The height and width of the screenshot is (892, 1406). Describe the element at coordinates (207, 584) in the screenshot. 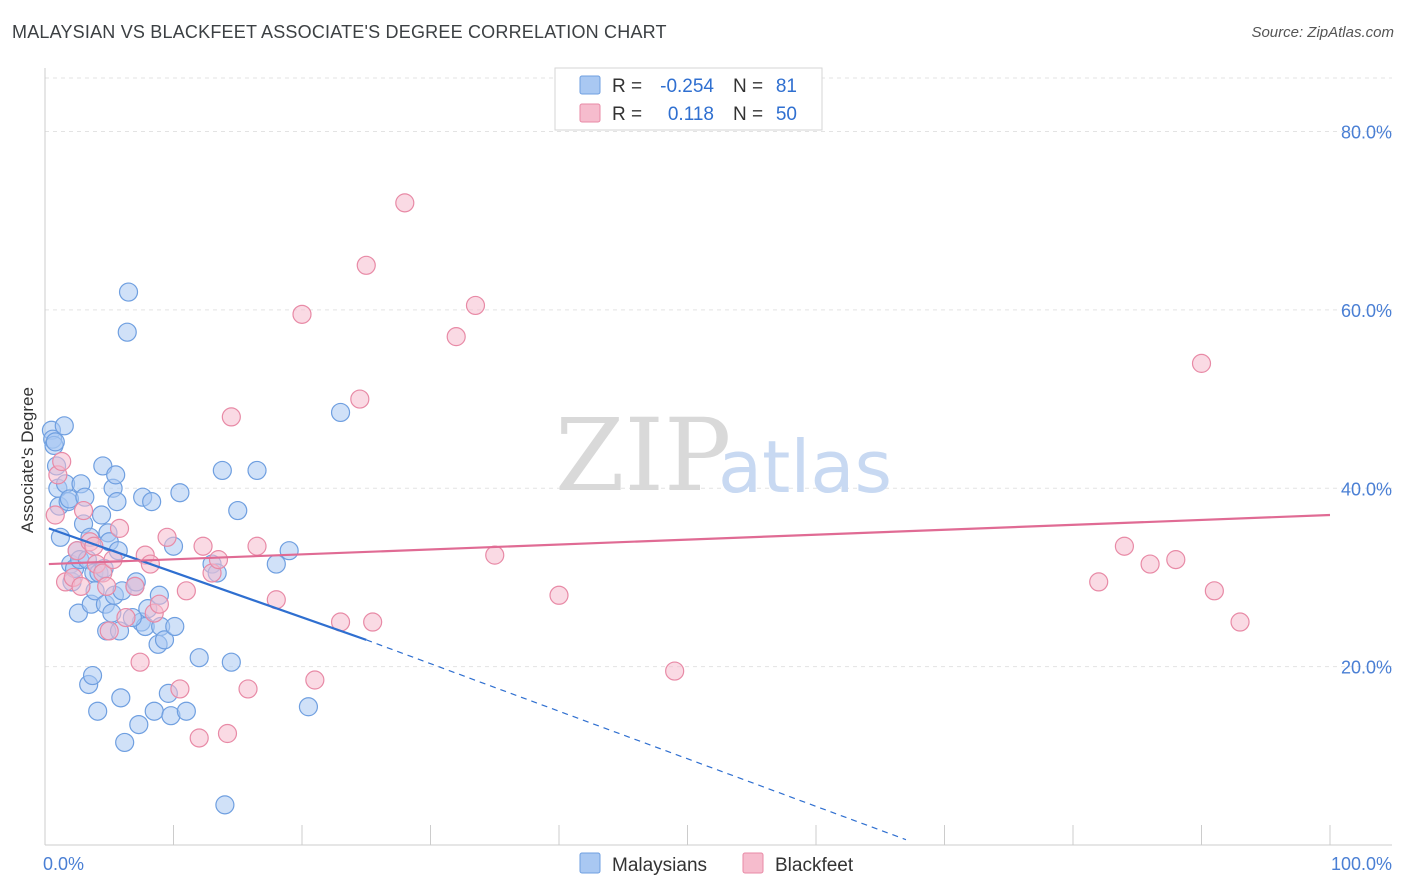

I see `trend-line-malaysians` at that location.